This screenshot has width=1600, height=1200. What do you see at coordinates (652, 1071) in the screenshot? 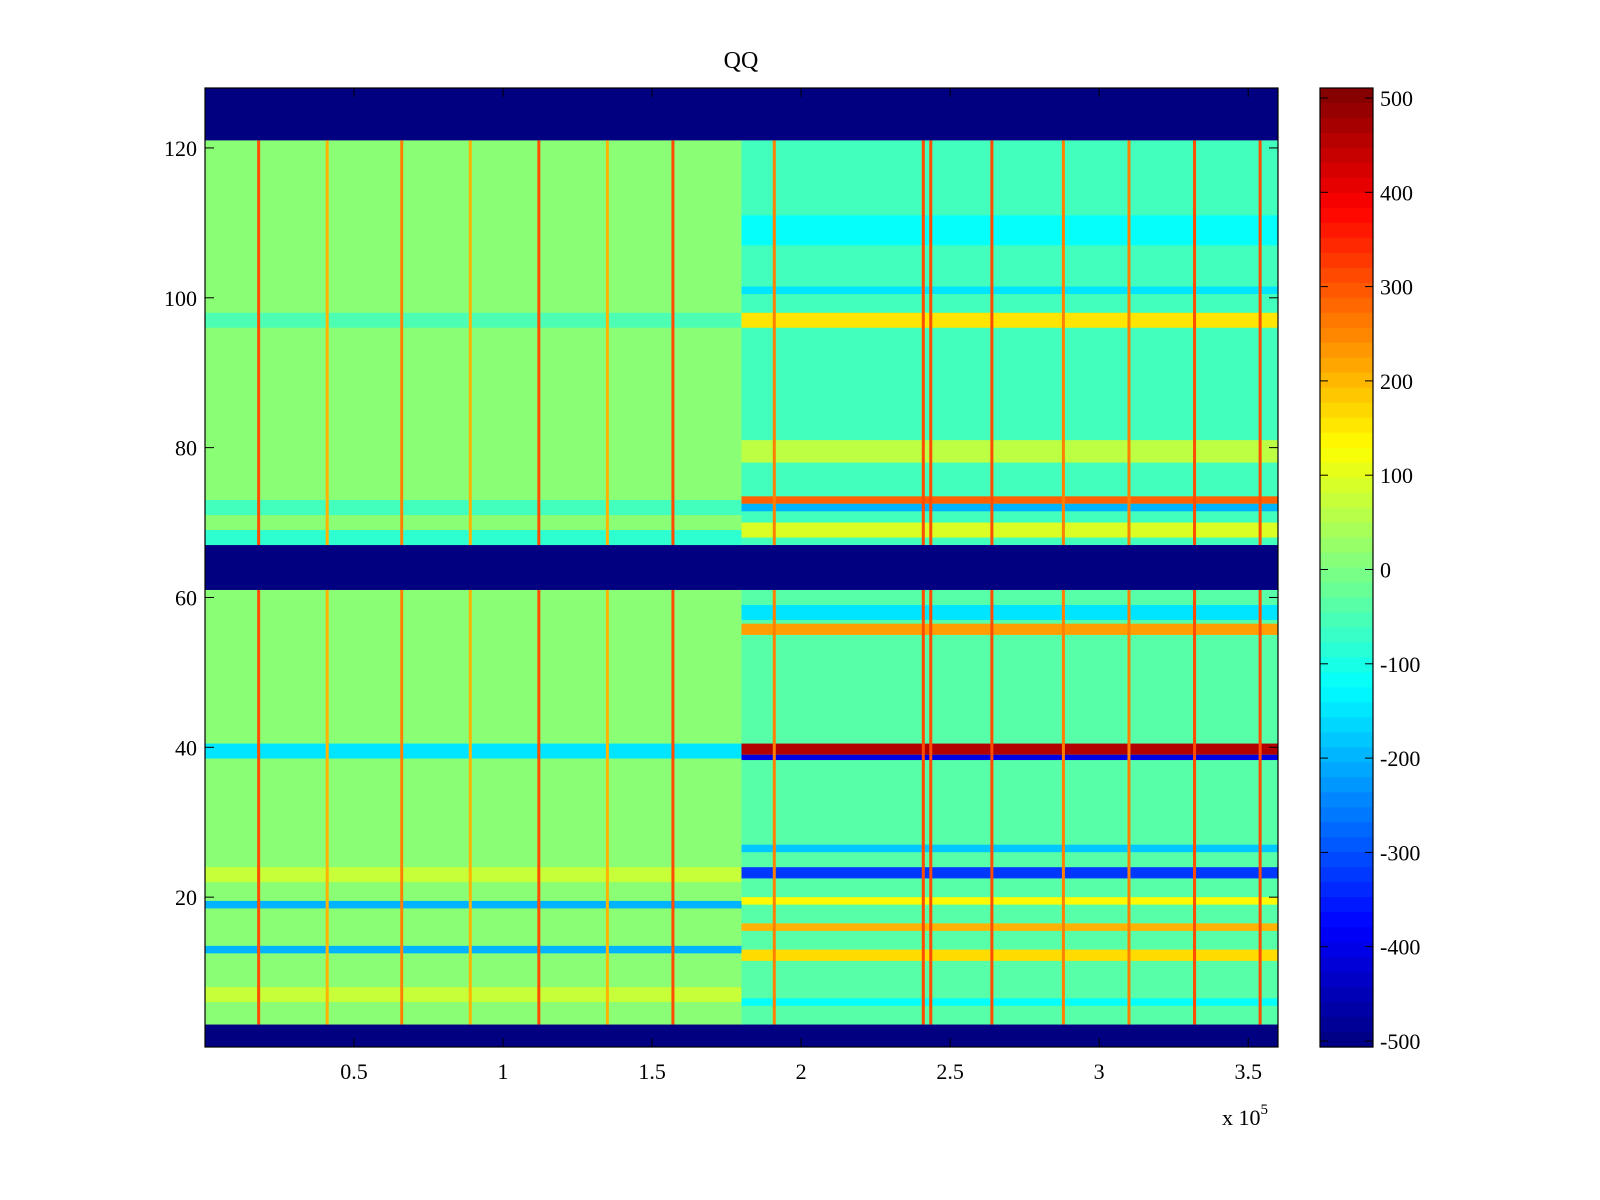
I see `x-tick-label: 1.5` at bounding box center [652, 1071].